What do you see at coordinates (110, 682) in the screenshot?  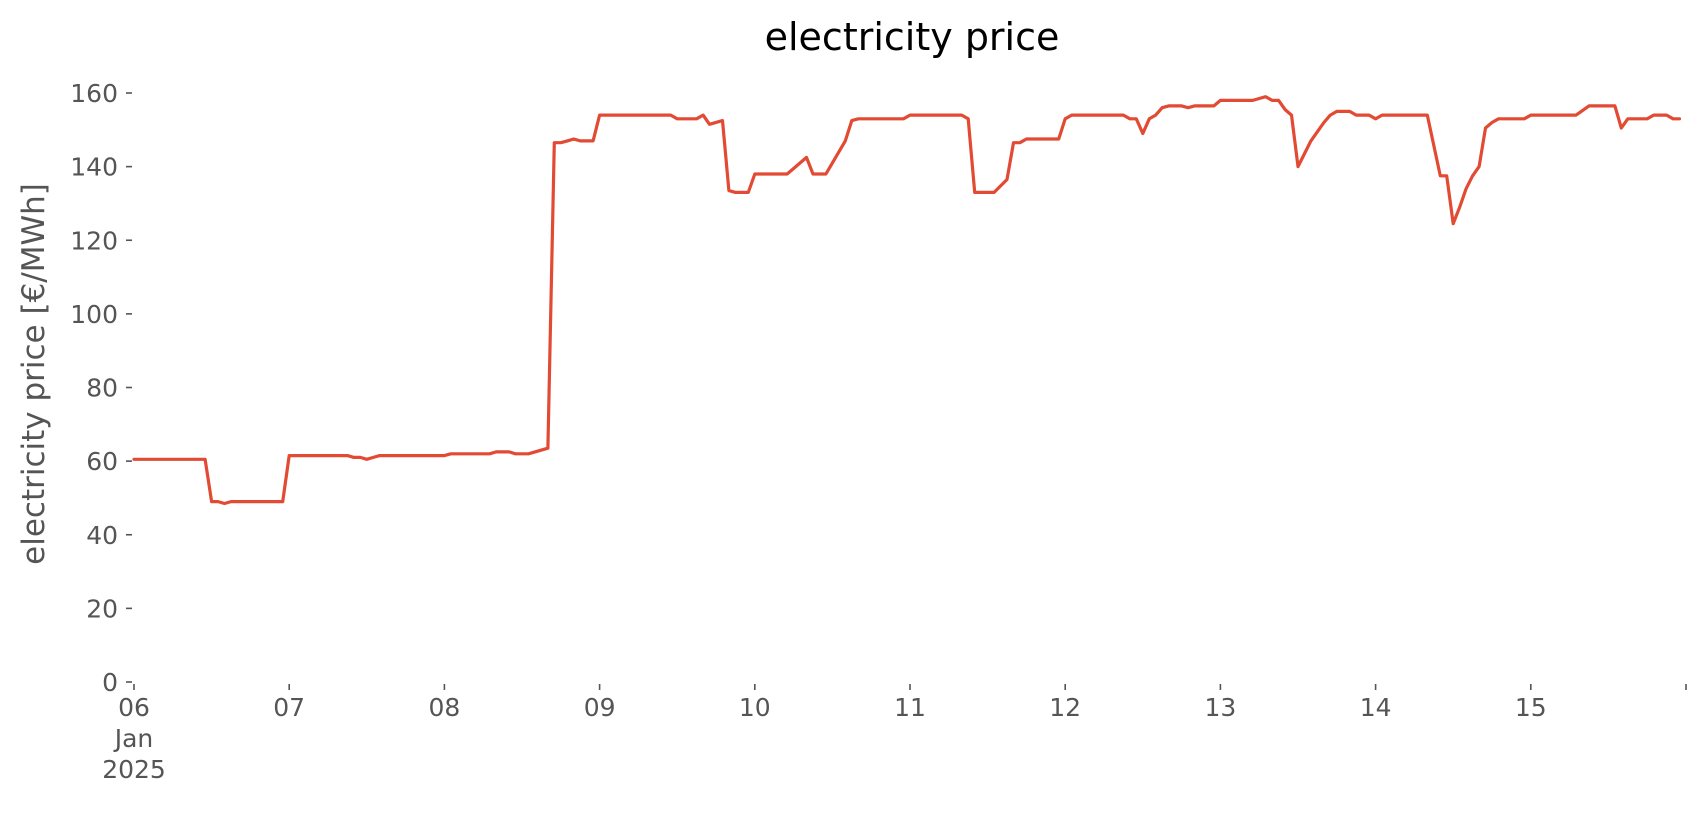 I see `y-tick-label: 0` at bounding box center [110, 682].